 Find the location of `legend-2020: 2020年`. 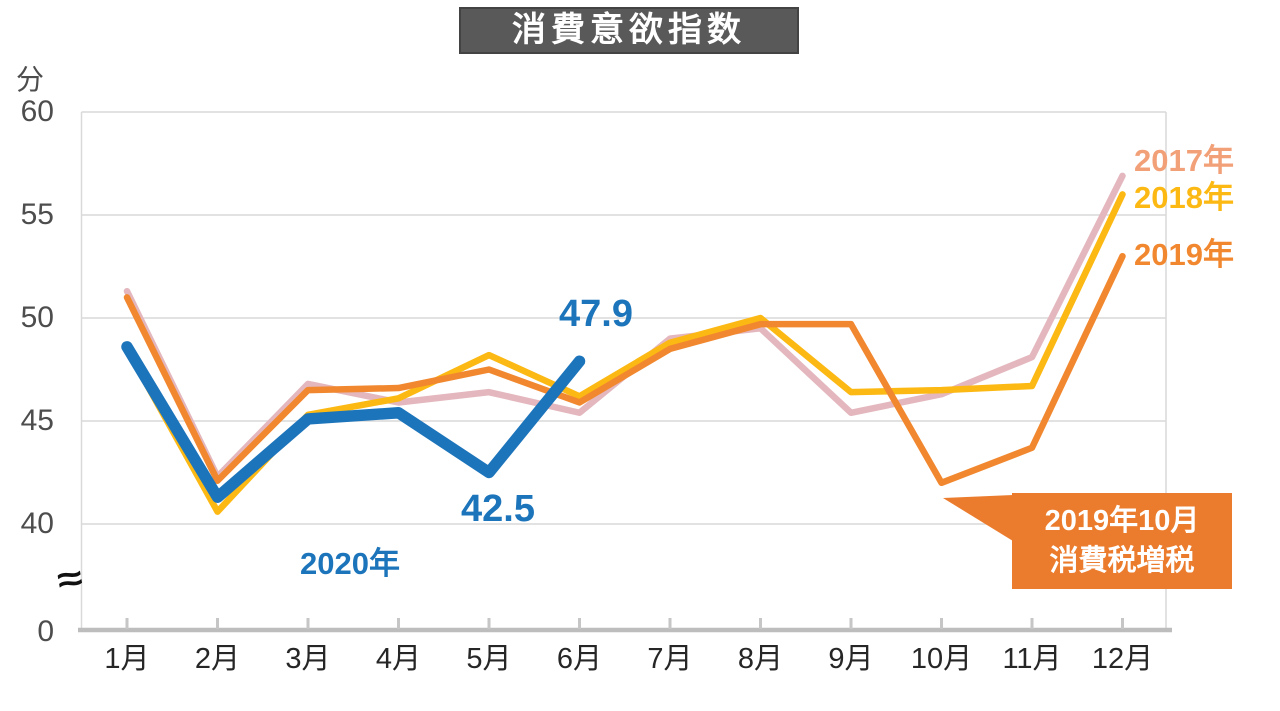

legend-2020: 2020年 is located at coordinates (350, 563).